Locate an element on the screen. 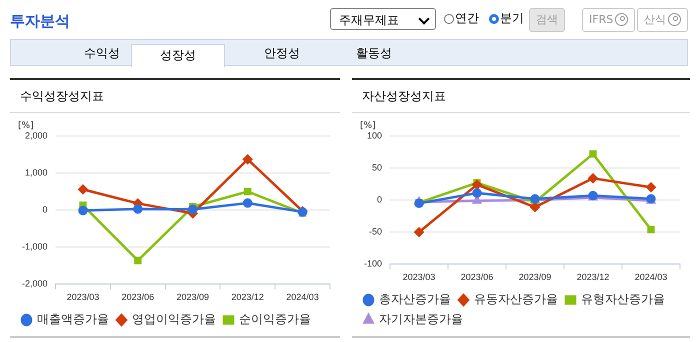 The height and width of the screenshot is (342, 697). text: 투자분석 is located at coordinates (40, 21).